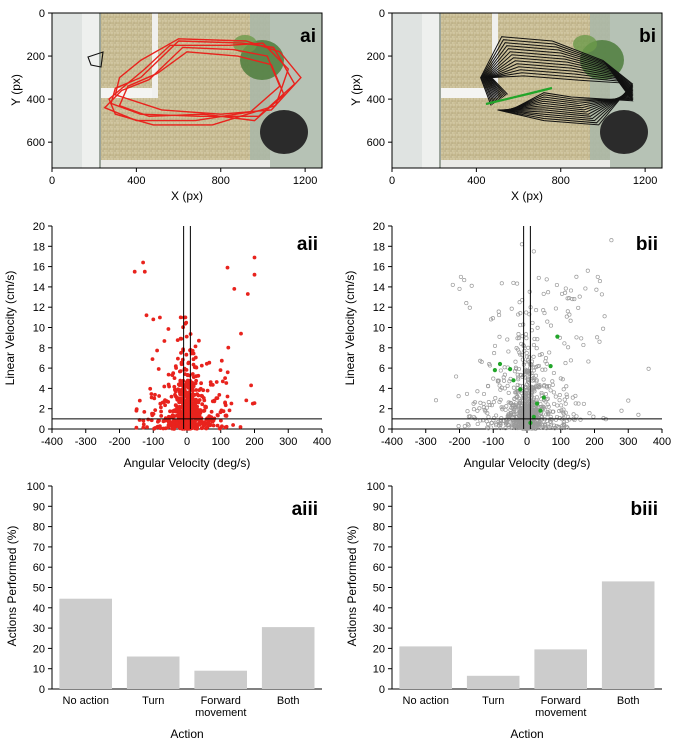  What do you see at coordinates (39, 649) in the screenshot?
I see `y-tick-label: 20` at bounding box center [39, 649].